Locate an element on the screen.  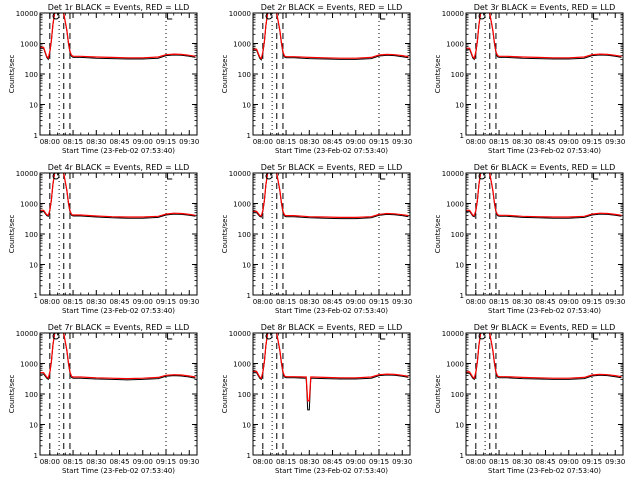
panel-title: Det 7r BLACK = Events, RED = LLD is located at coordinates (119, 327).